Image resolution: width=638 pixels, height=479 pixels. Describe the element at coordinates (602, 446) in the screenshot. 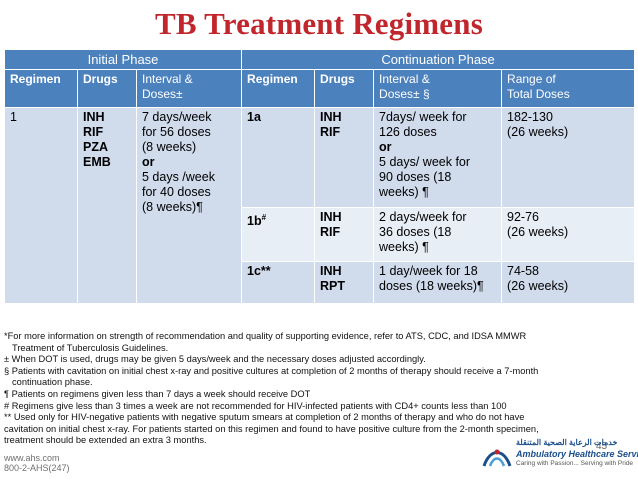

I see `page-number: 45` at that location.